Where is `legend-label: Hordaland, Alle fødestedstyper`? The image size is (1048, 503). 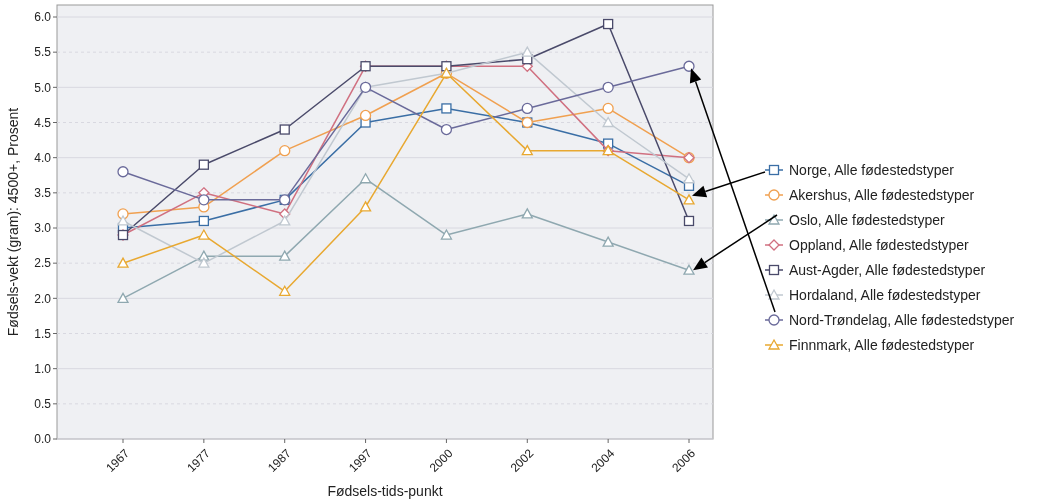
legend-label: Hordaland, Alle fødestedstyper is located at coordinates (885, 294).